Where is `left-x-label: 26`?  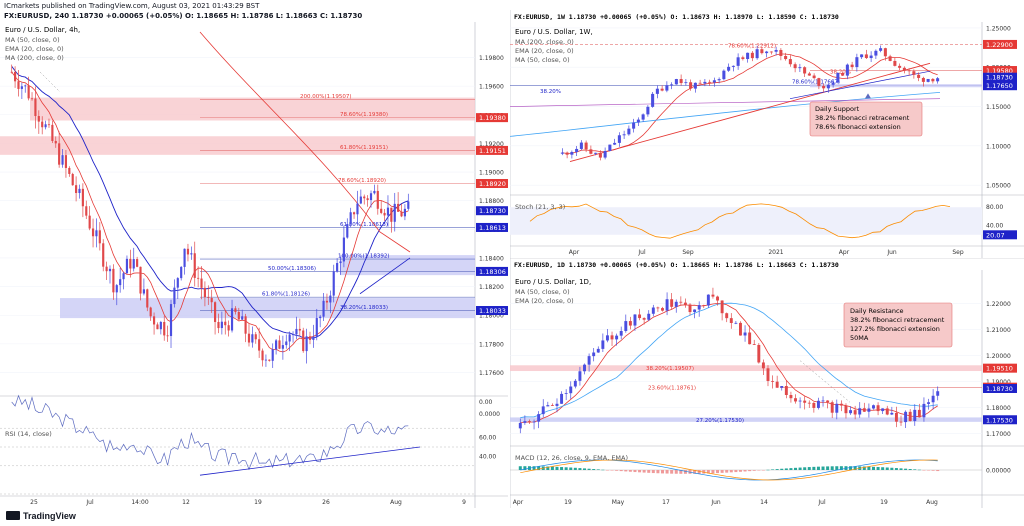
left-x-label: 26 is located at coordinates (326, 502).